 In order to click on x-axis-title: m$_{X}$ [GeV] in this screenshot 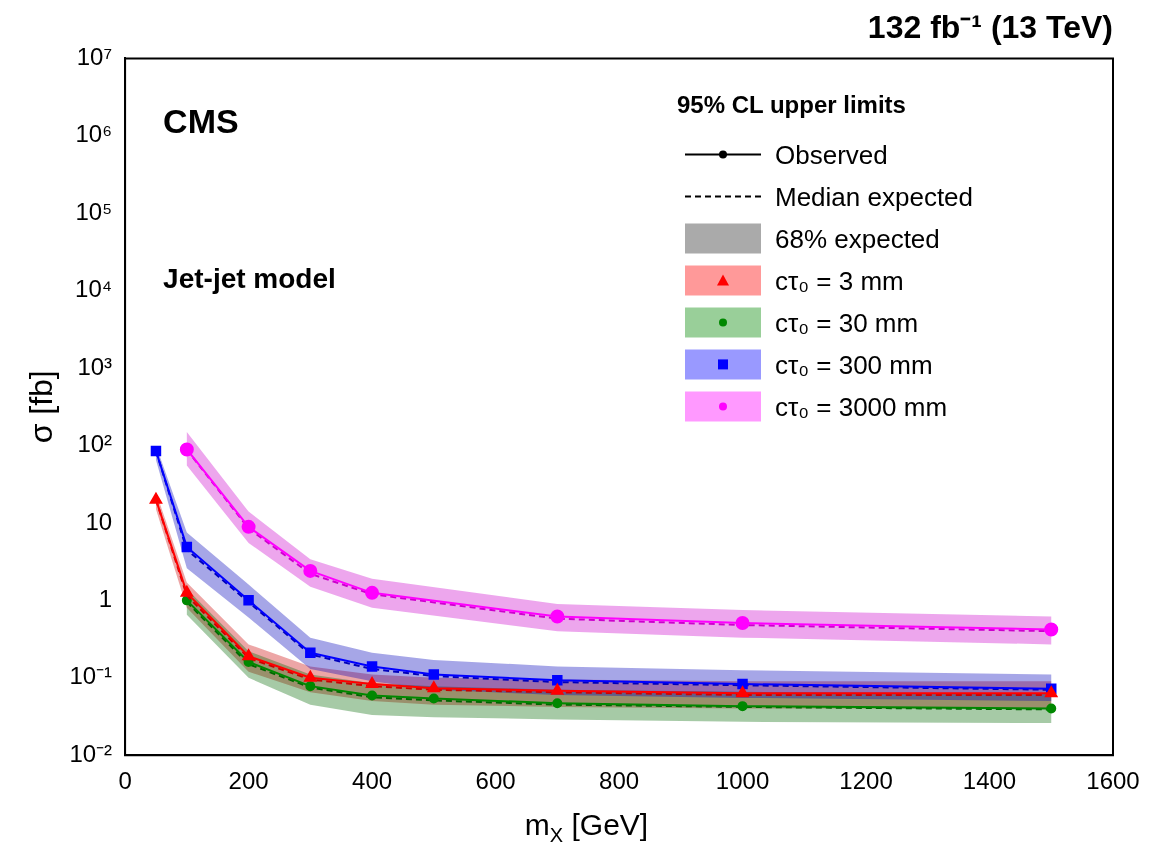, I will do `click(586, 827)`.